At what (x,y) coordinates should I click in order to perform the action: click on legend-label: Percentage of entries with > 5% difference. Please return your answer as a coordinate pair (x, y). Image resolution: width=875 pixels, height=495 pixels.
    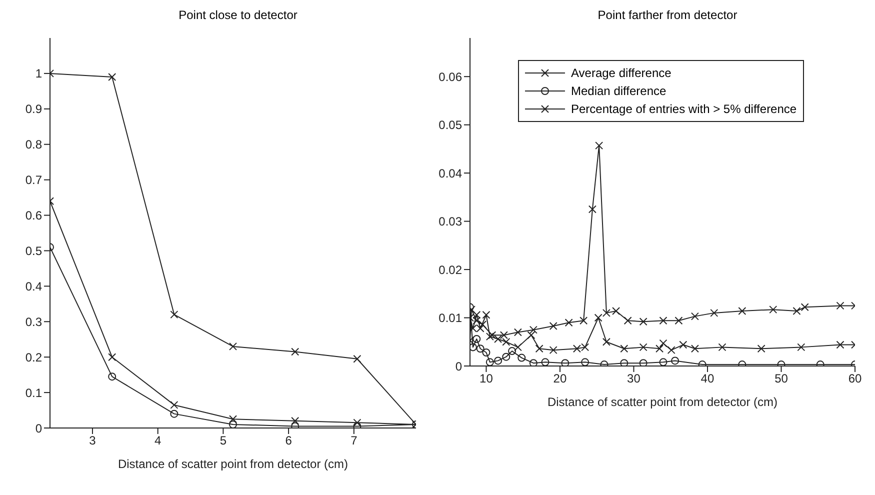
    Looking at the image, I should click on (684, 109).